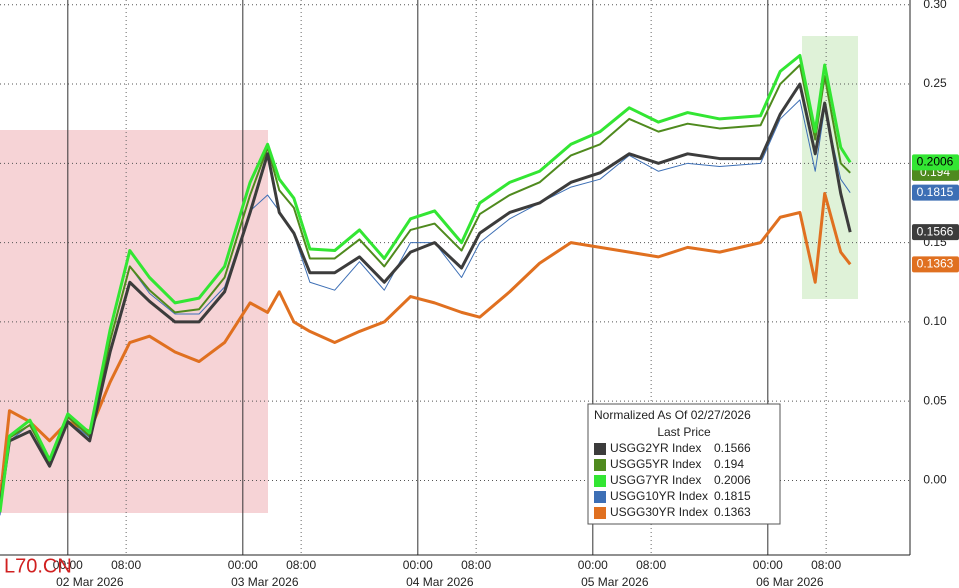 The width and height of the screenshot is (959, 588). What do you see at coordinates (659, 512) in the screenshot?
I see `legend-label: USGG30YR Index` at bounding box center [659, 512].